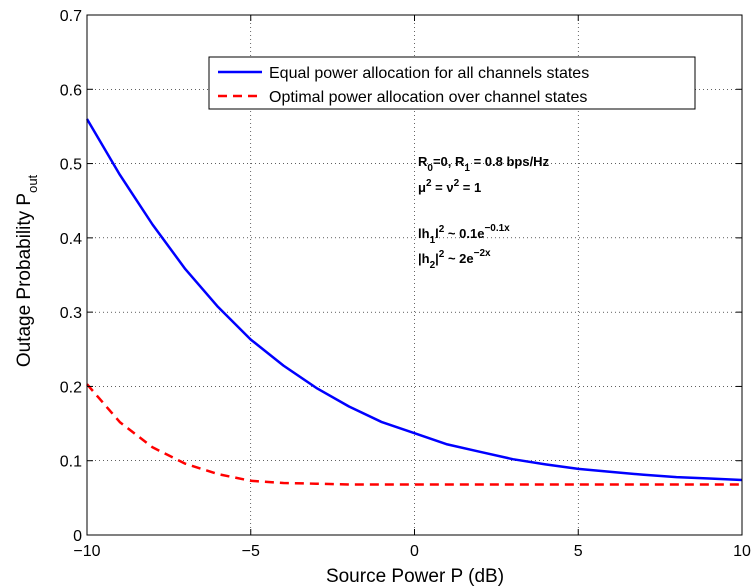 This screenshot has width=753, height=587. Describe the element at coordinates (414, 551) in the screenshot. I see `x-tick-label: 0` at that location.